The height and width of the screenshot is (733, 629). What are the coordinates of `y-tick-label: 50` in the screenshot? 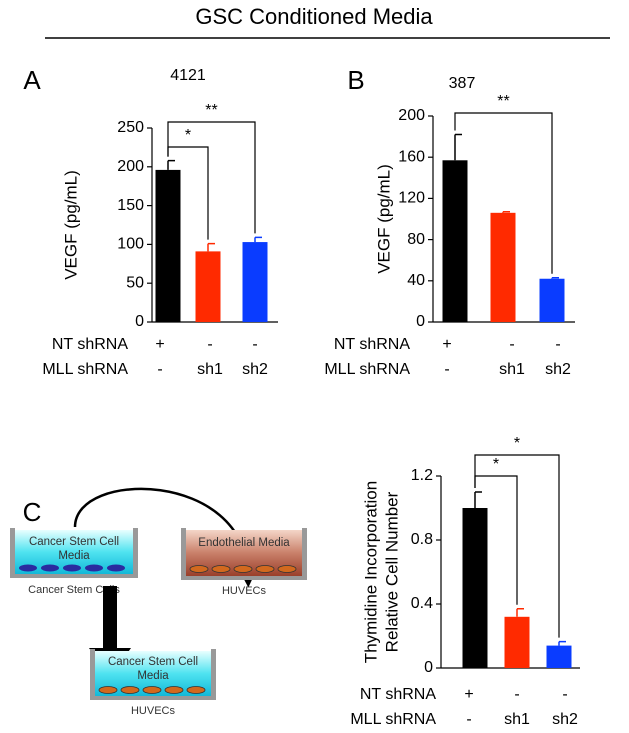 It's located at (135, 282).